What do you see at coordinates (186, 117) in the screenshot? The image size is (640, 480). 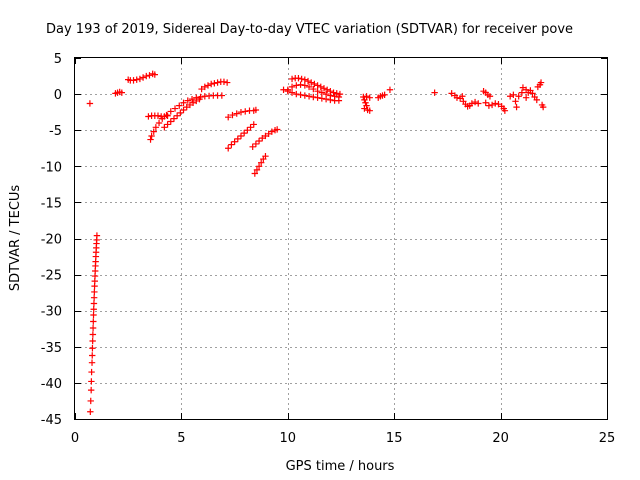 I see `series-arc-3.8h-long` at bounding box center [186, 117].